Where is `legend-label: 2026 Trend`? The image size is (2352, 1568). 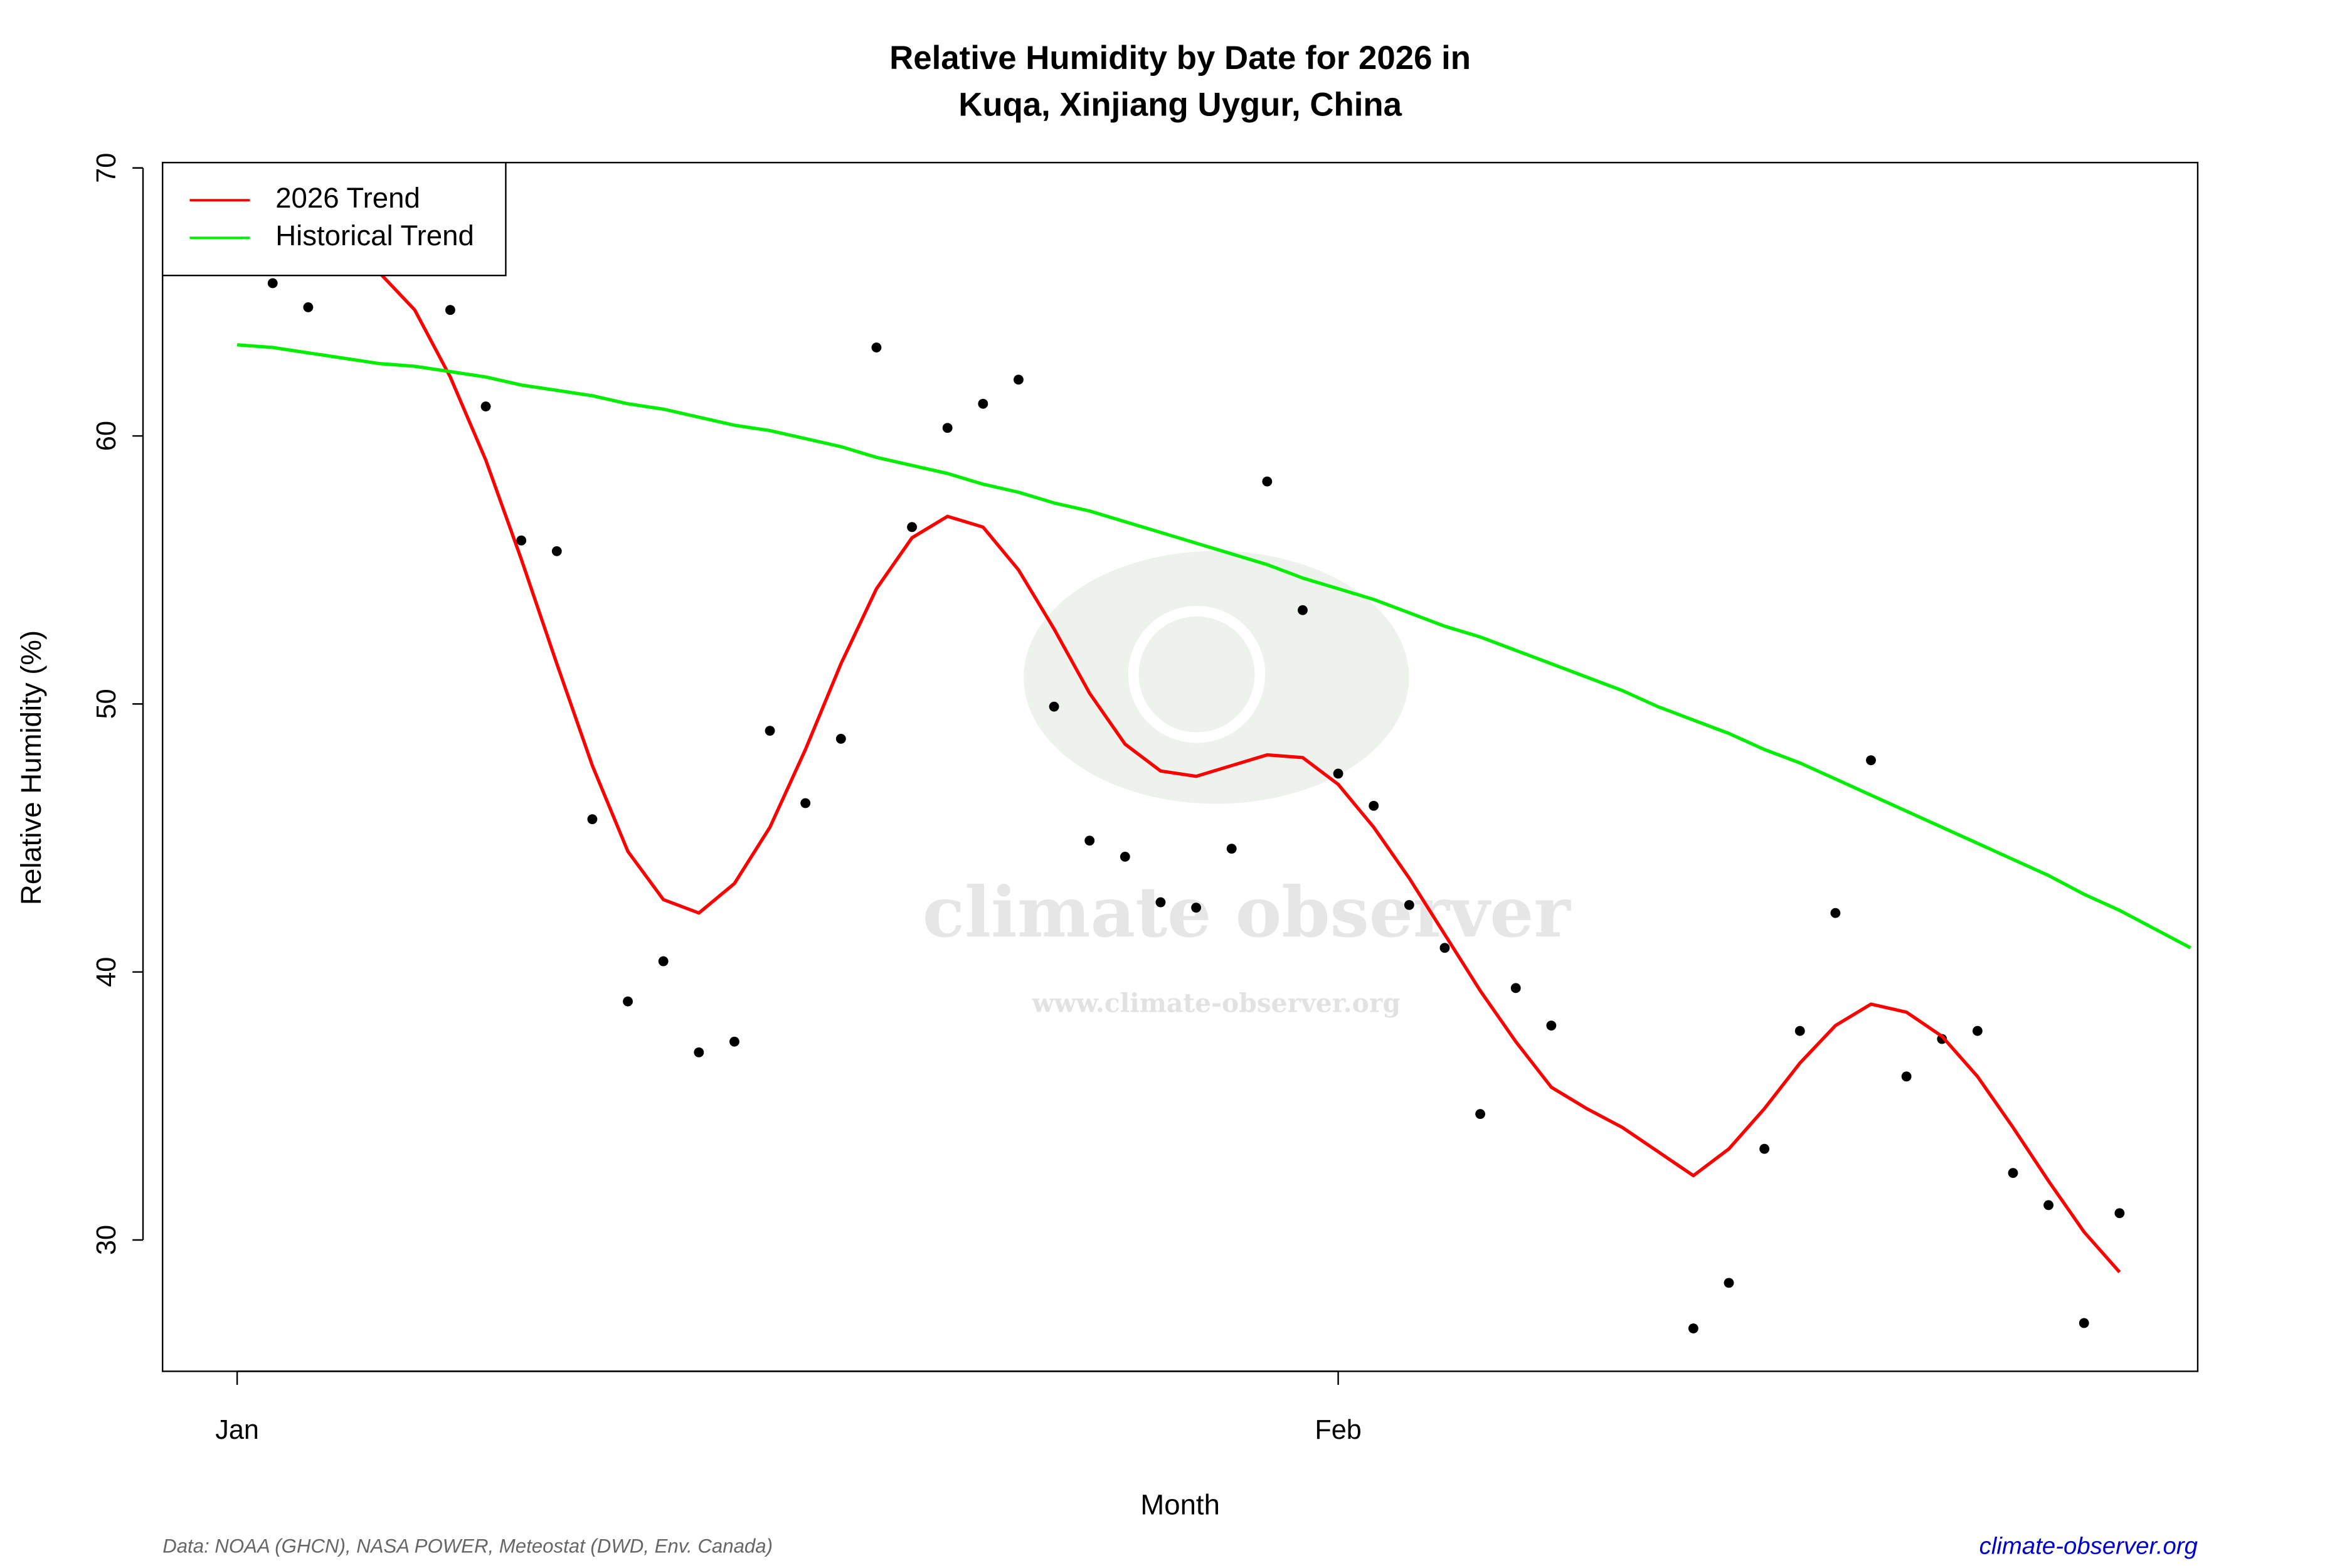
legend-label: 2026 Trend is located at coordinates (347, 198).